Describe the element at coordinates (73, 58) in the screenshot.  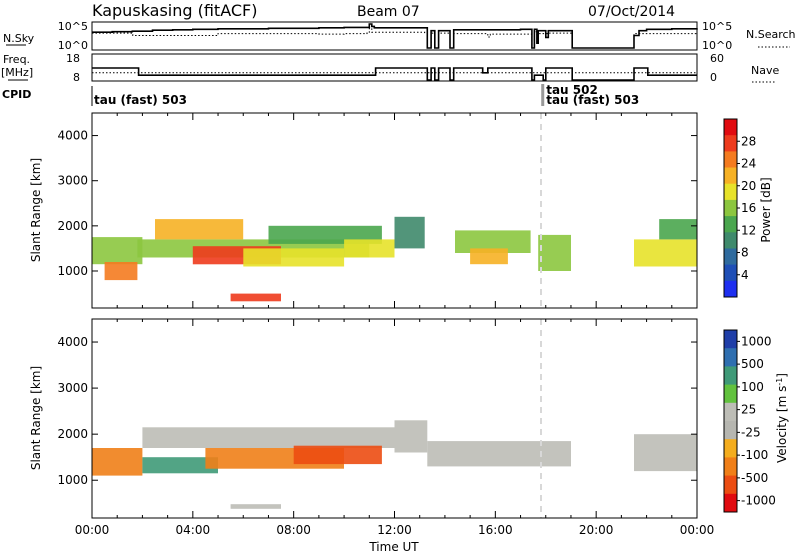
I see `freq-left-tick-top: 18` at that location.